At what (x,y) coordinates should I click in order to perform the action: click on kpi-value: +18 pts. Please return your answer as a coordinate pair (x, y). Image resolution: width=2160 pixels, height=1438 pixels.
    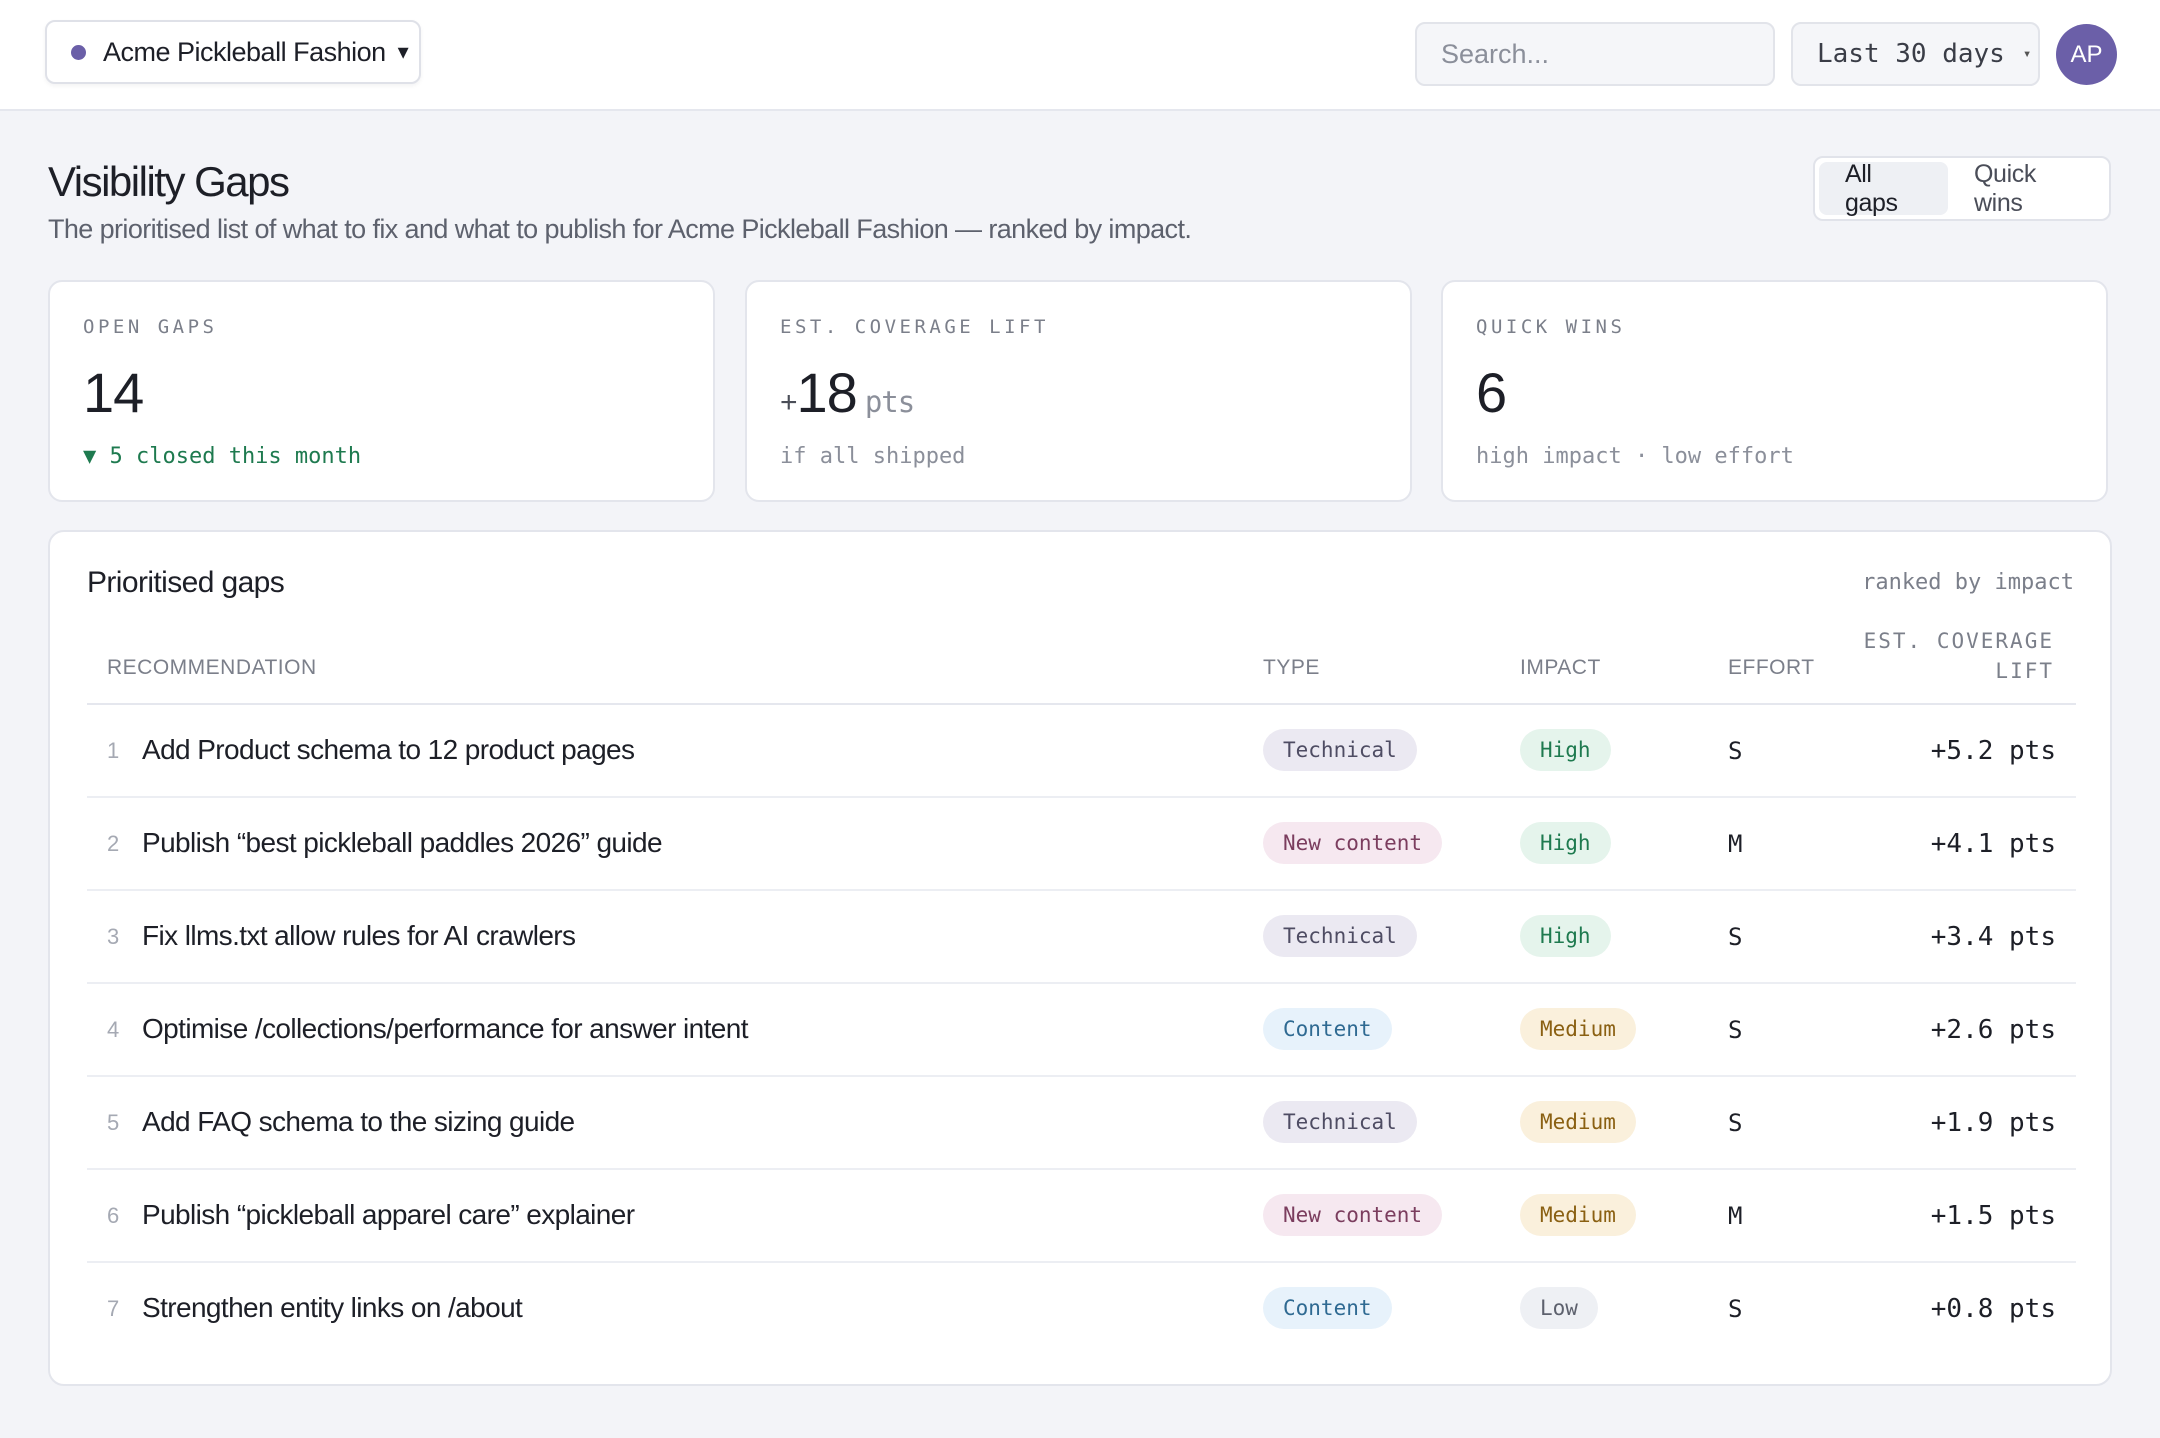
    Looking at the image, I should click on (847, 392).